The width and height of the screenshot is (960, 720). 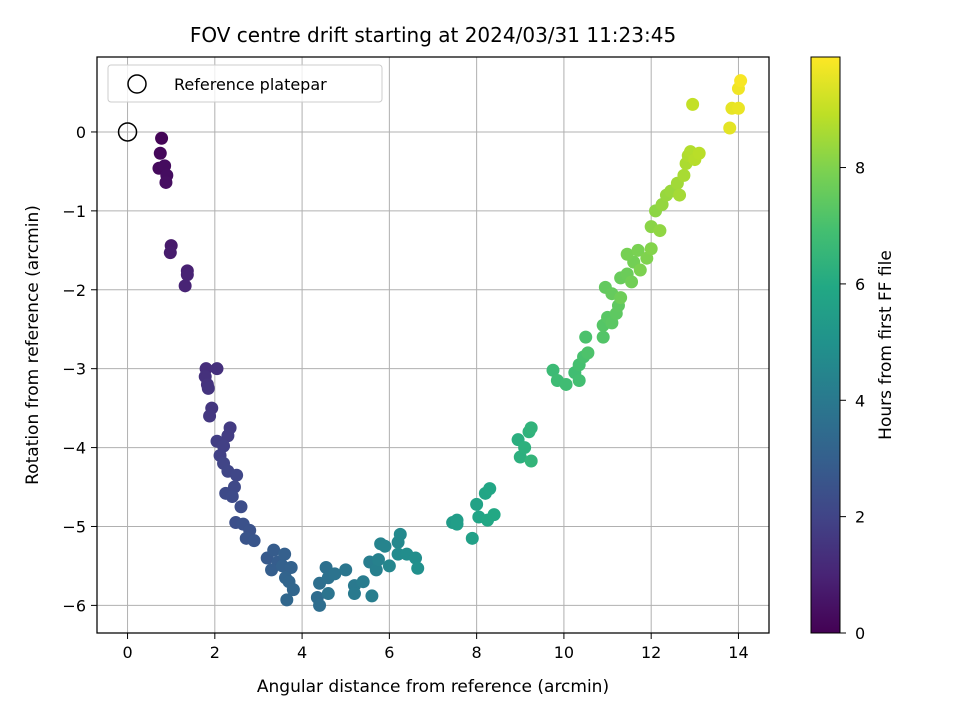 What do you see at coordinates (825, 345) in the screenshot?
I see `colorbar-gradient` at bounding box center [825, 345].